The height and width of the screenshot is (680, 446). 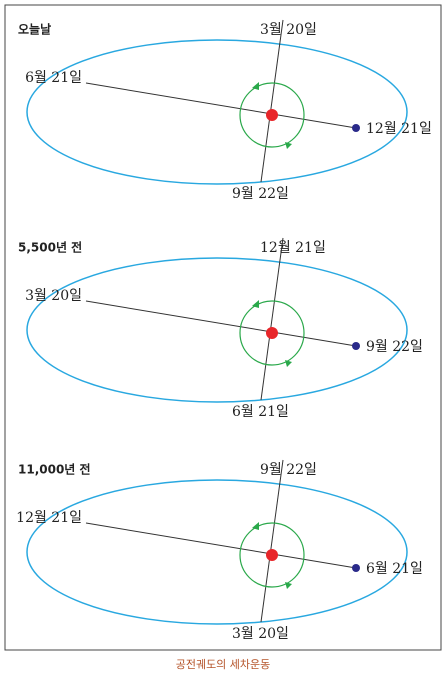 I want to click on label-left: 12월 21일, so click(x=49, y=518).